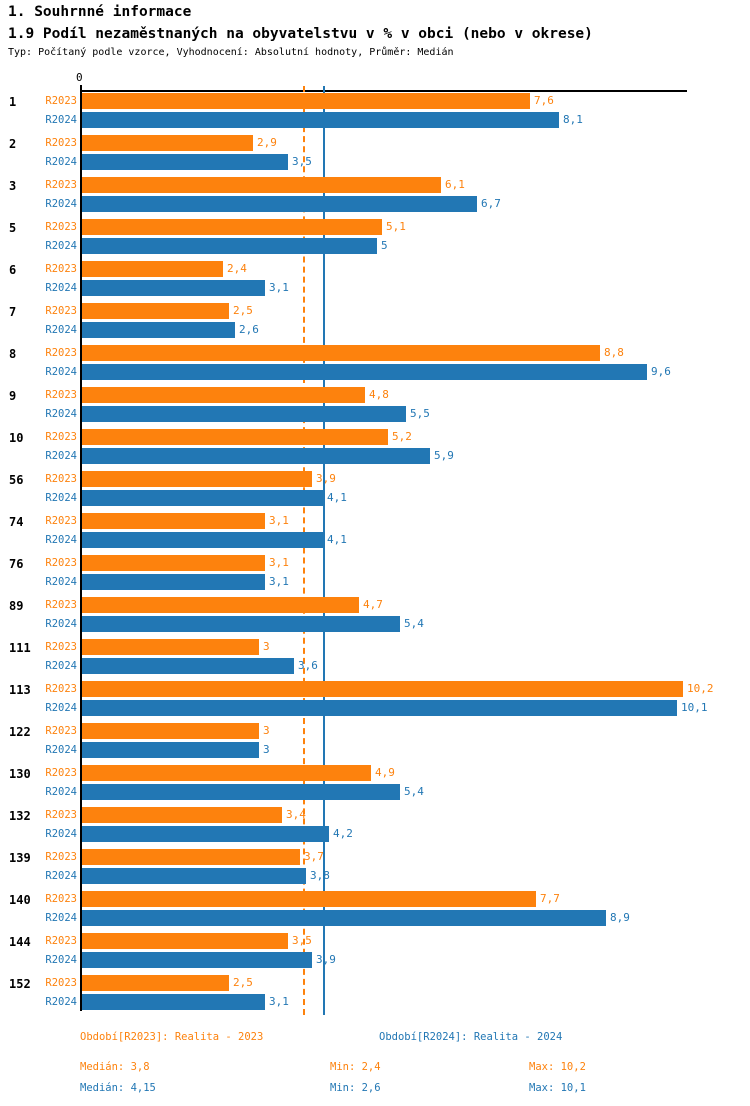  I want to click on legend-period-r2024: Období[R2024]: Realita - 2024, so click(471, 1037).